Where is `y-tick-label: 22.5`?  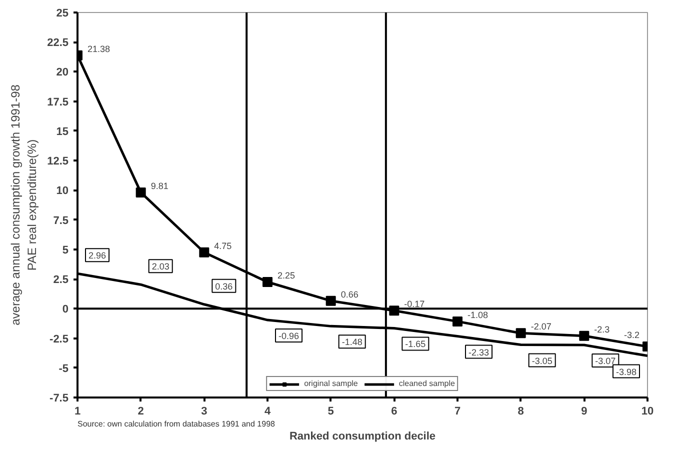
y-tick-label: 22.5 is located at coordinates (58, 43).